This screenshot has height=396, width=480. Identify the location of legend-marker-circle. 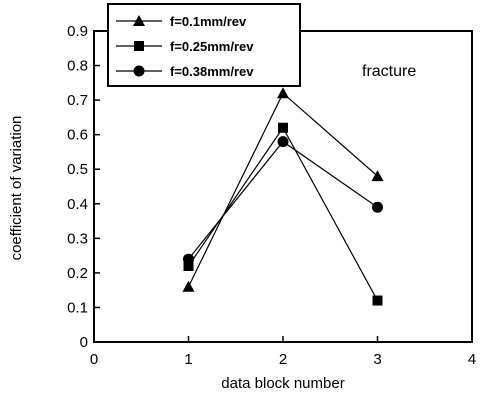
(139, 71).